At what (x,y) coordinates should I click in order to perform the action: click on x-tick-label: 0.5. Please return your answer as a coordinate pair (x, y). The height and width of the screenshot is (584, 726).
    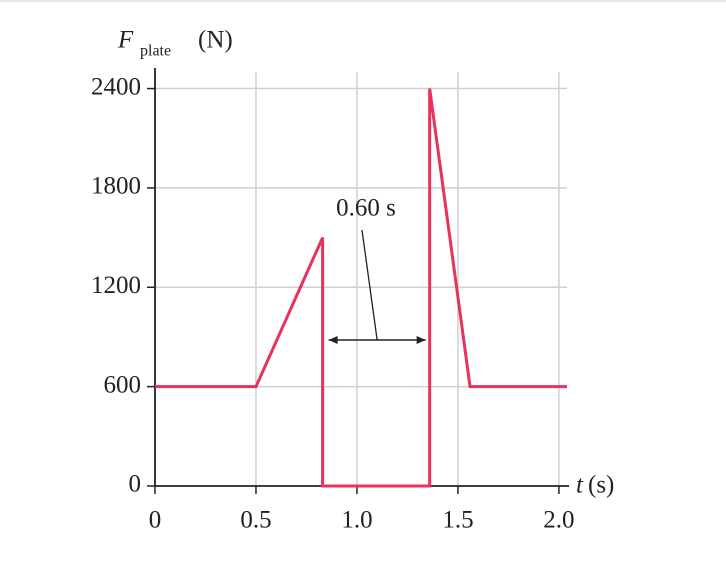
    Looking at the image, I should click on (255, 520).